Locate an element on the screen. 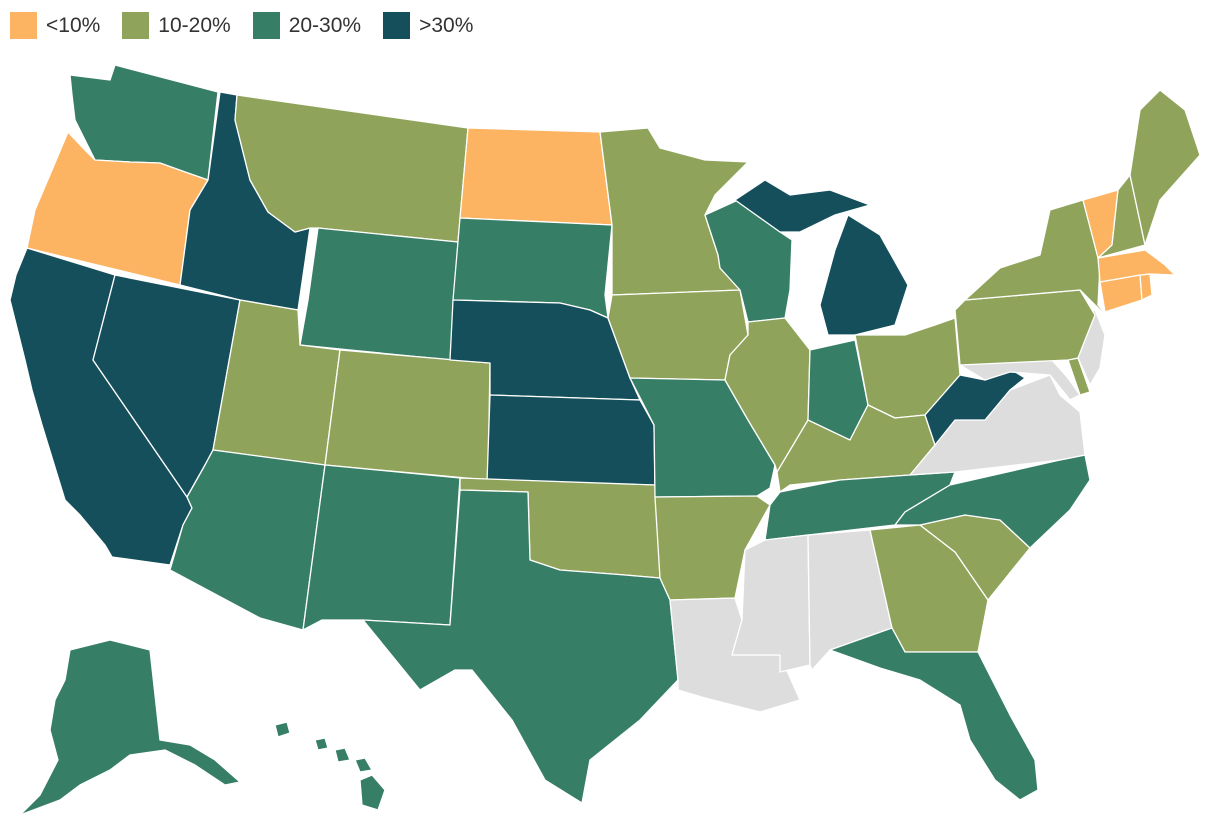  state-iowa is located at coordinates (678, 335).